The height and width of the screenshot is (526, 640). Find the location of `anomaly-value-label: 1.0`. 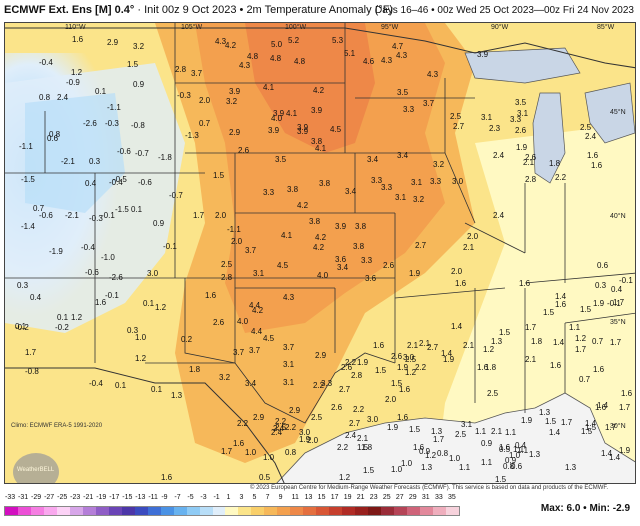

anomaly-value-label: 1.0 is located at coordinates (455, 458).